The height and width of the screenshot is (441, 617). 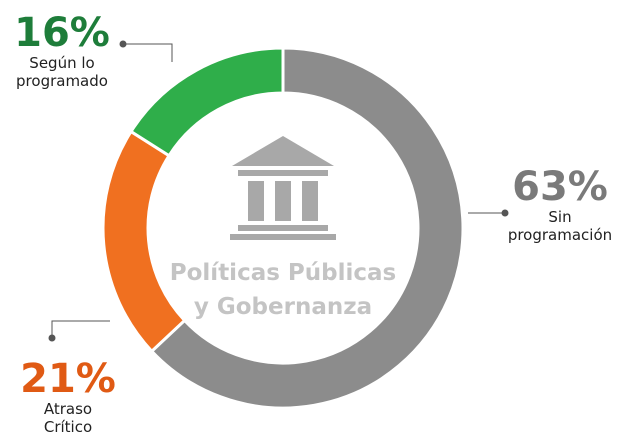 I want to click on icon-roof, so click(x=283, y=151).